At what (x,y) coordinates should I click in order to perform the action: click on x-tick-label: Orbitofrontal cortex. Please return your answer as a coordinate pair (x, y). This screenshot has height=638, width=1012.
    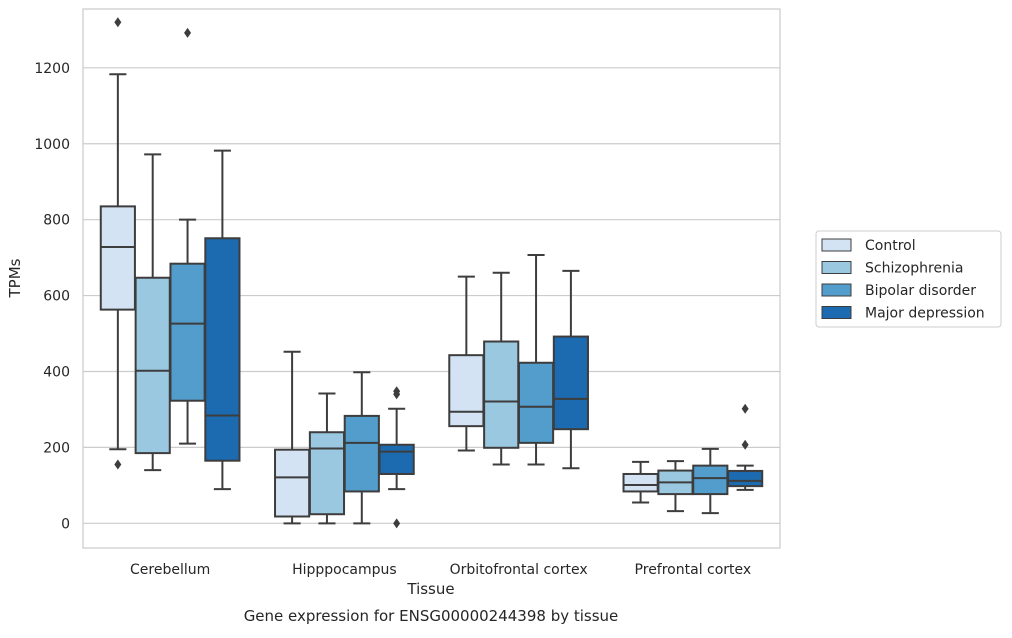
    Looking at the image, I should click on (519, 570).